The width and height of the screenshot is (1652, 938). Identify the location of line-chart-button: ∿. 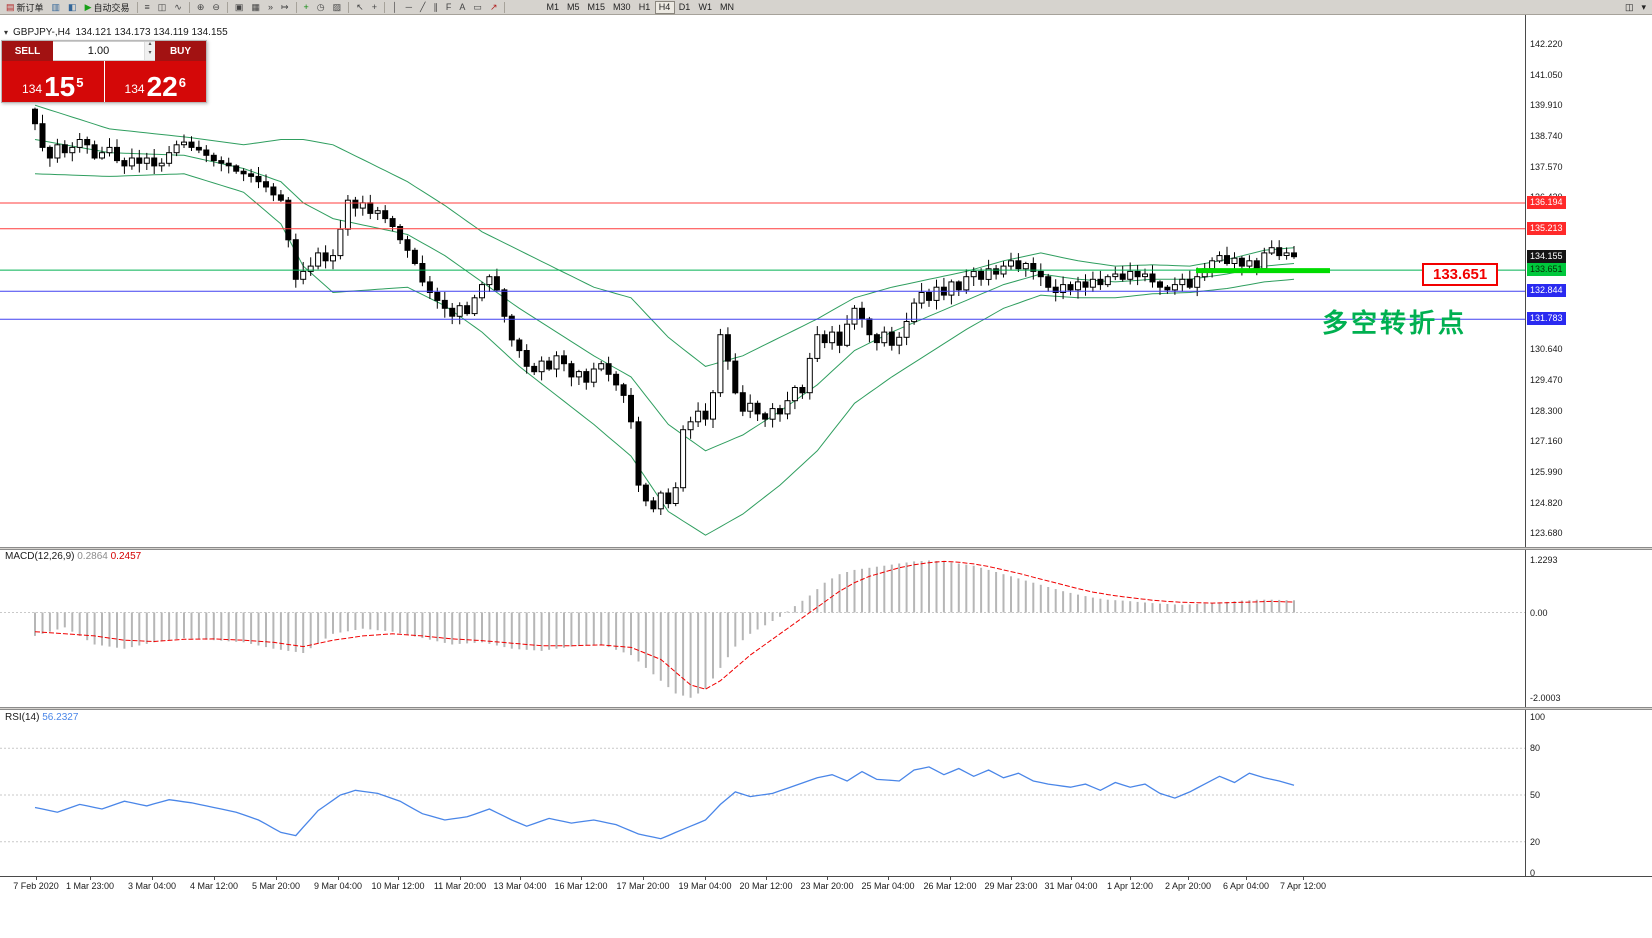
(178, 7).